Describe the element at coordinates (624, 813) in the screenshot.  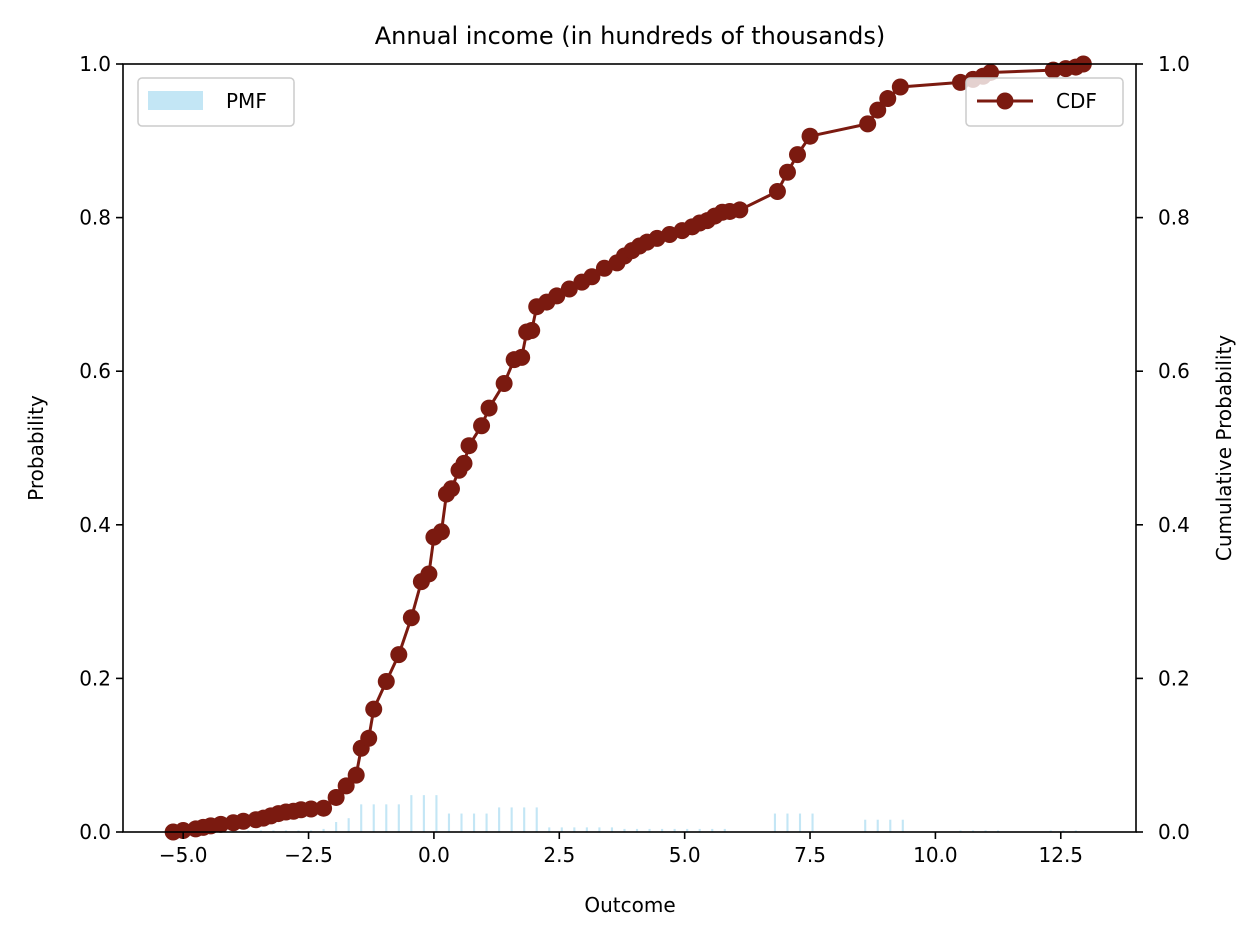
I see `pmf-bars` at that location.